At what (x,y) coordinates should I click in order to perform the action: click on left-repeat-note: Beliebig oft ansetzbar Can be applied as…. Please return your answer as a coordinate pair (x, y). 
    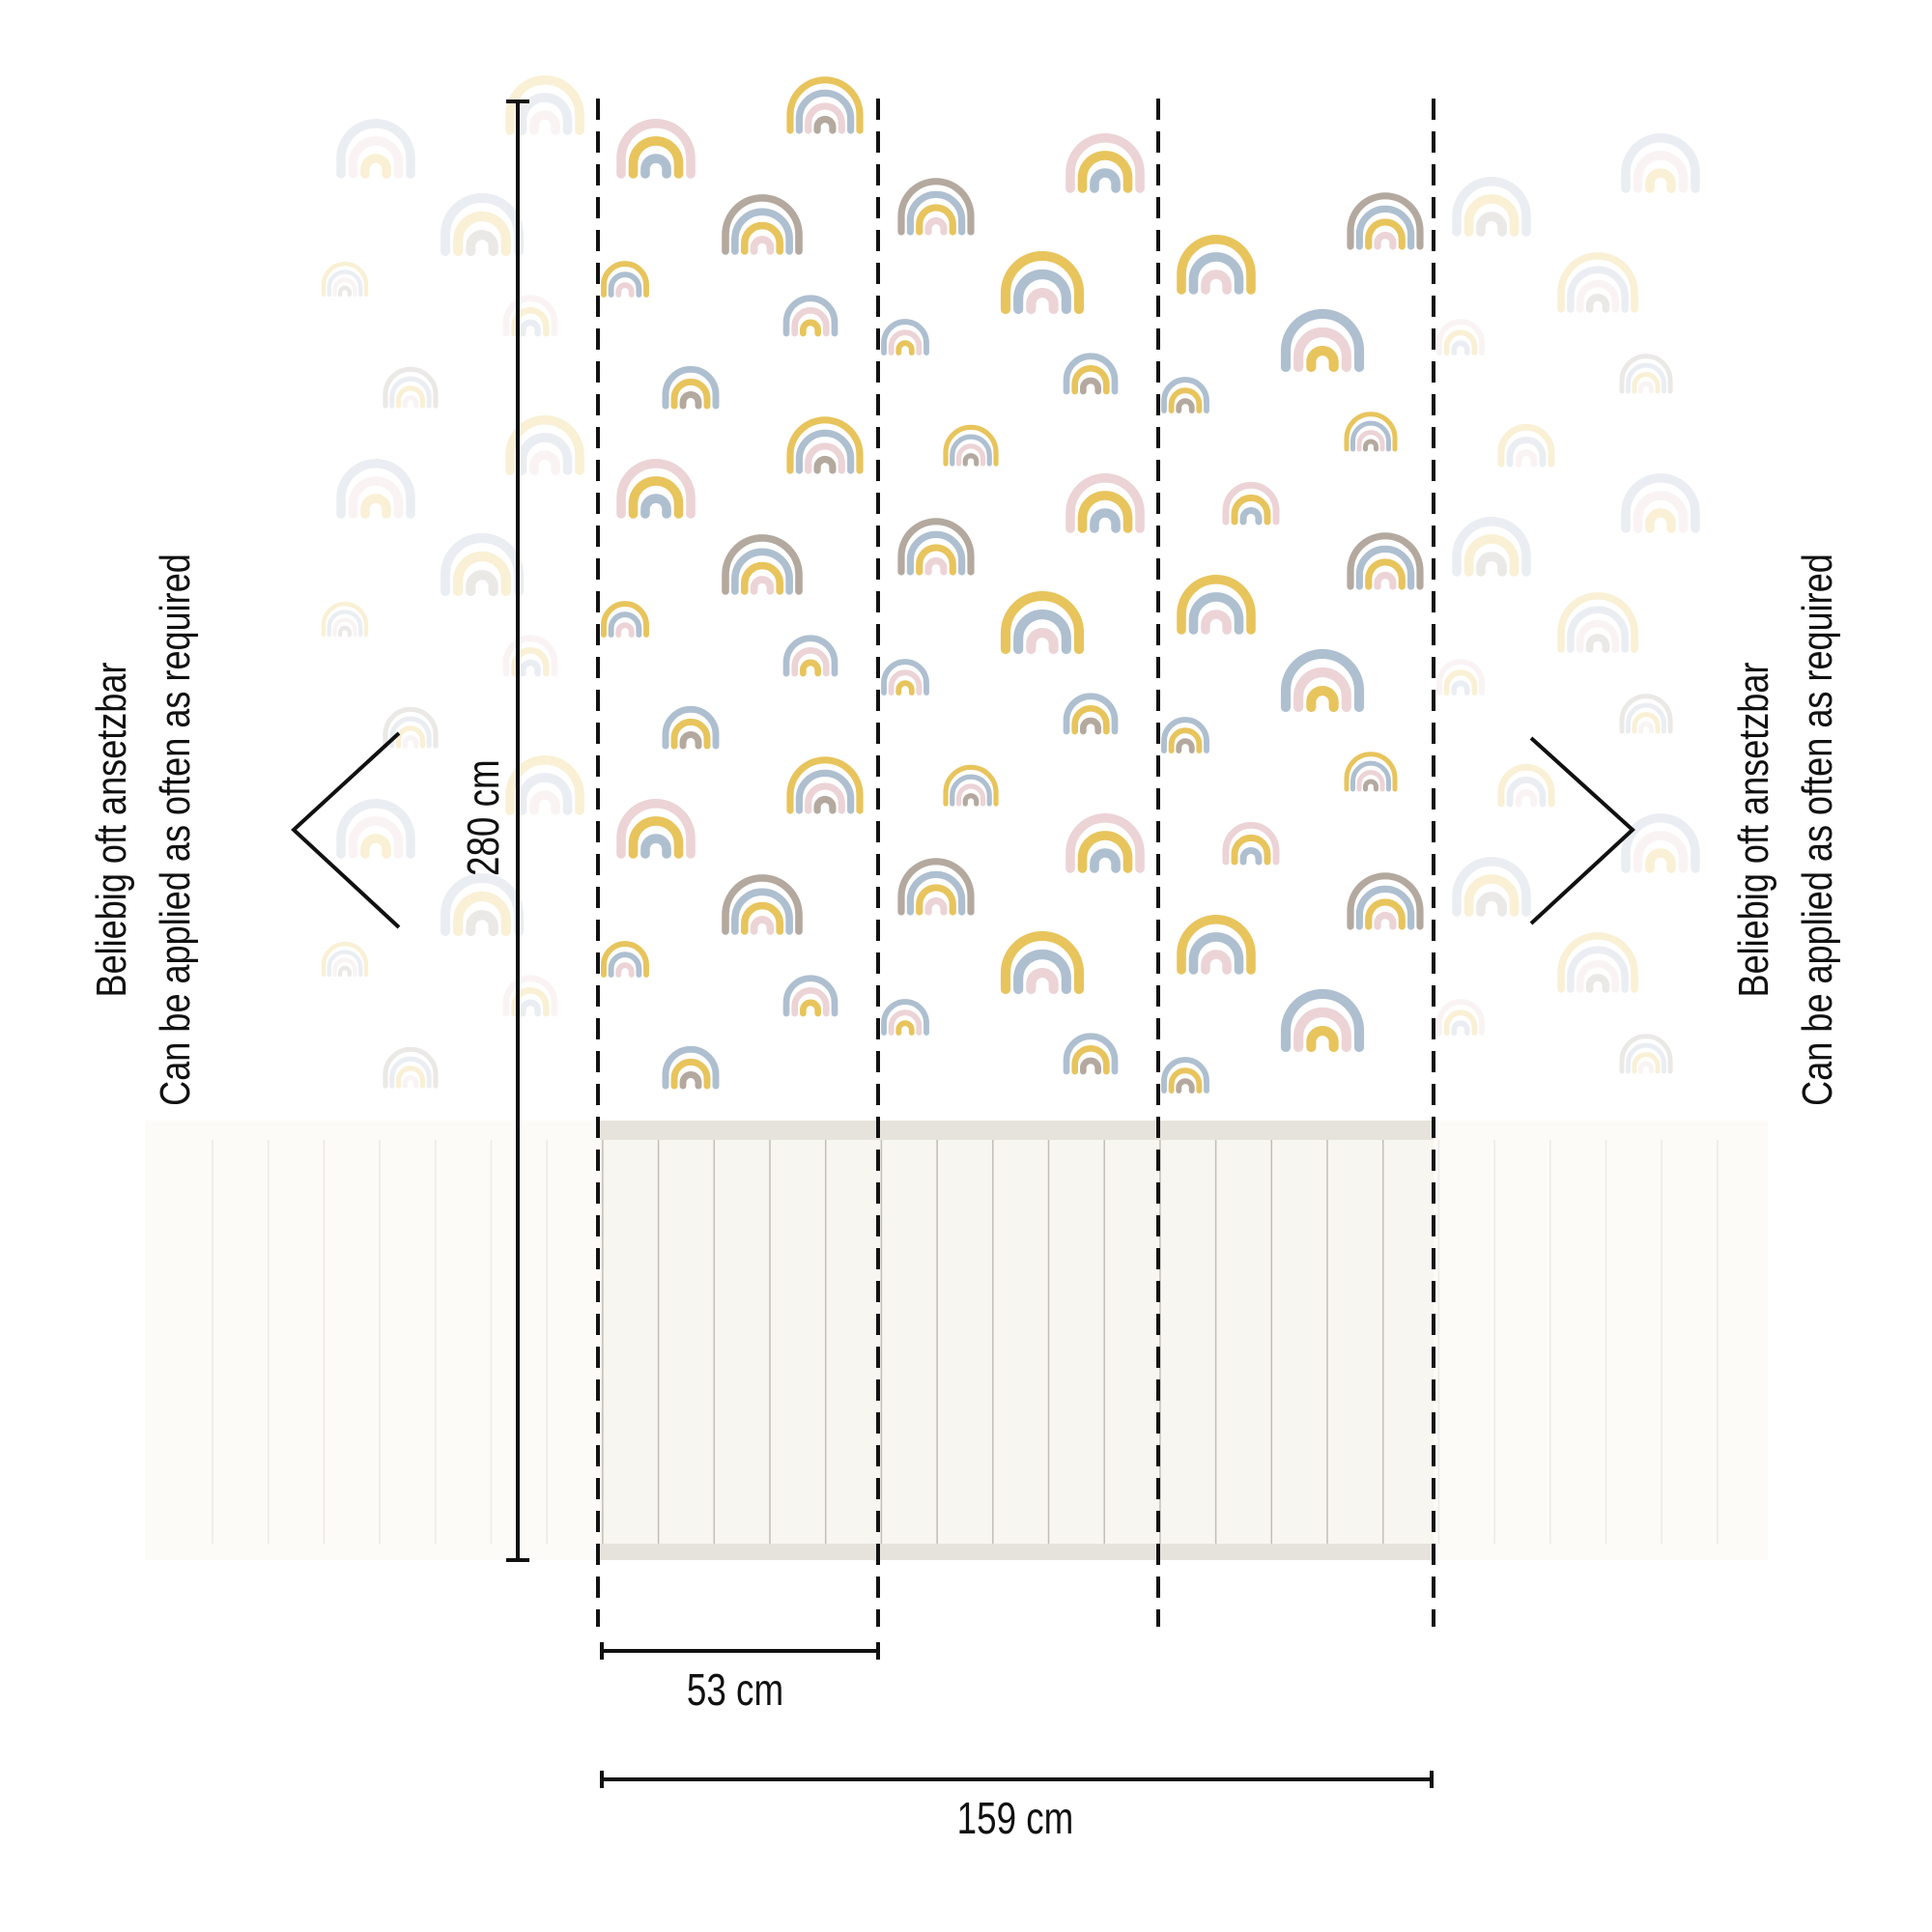
    Looking at the image, I should click on (144, 830).